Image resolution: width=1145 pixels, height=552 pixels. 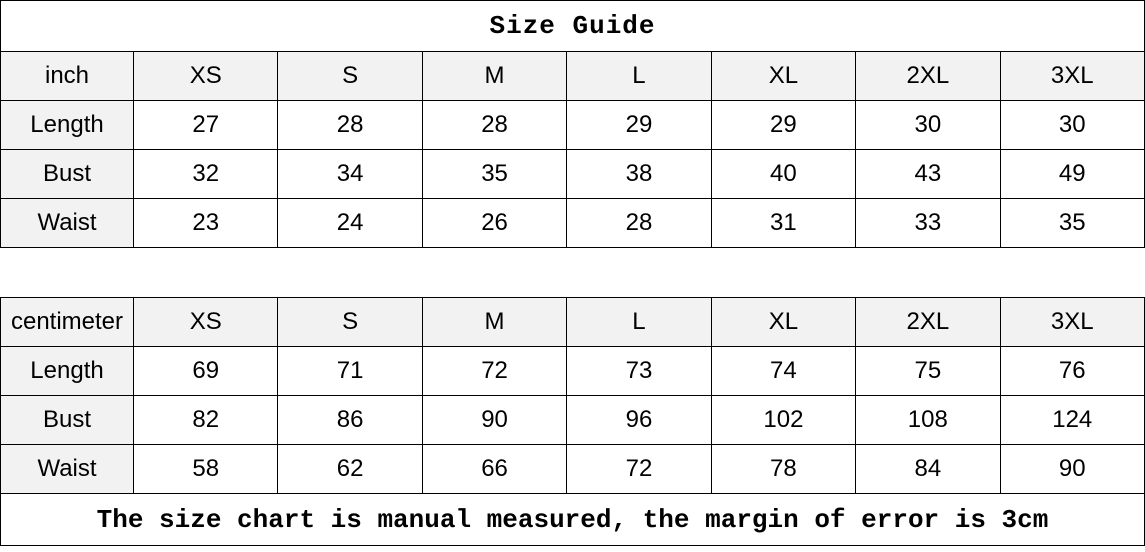 What do you see at coordinates (350, 223) in the screenshot?
I see `size-value-cell: 24` at bounding box center [350, 223].